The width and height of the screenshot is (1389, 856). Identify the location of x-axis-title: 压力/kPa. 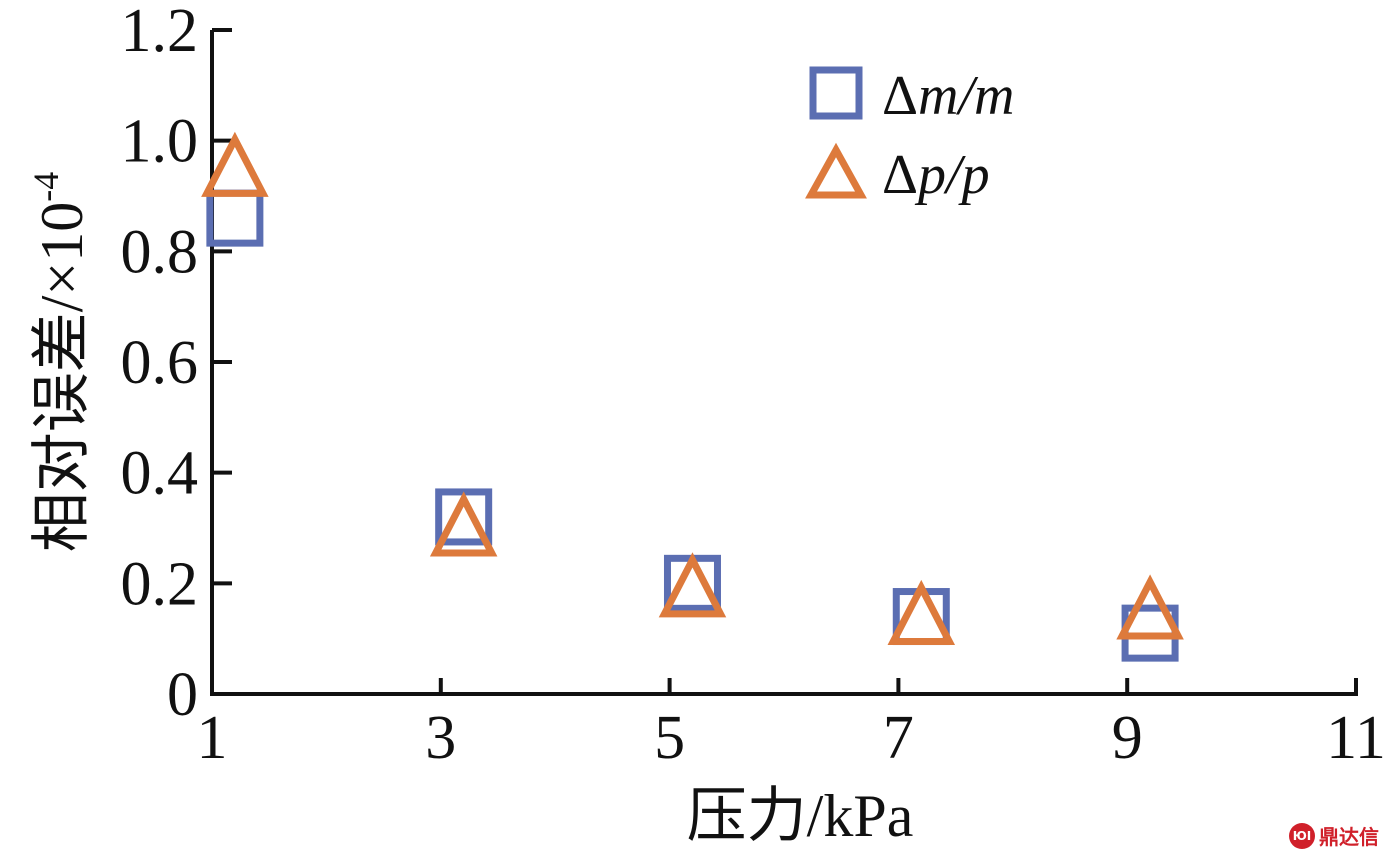
(800, 816).